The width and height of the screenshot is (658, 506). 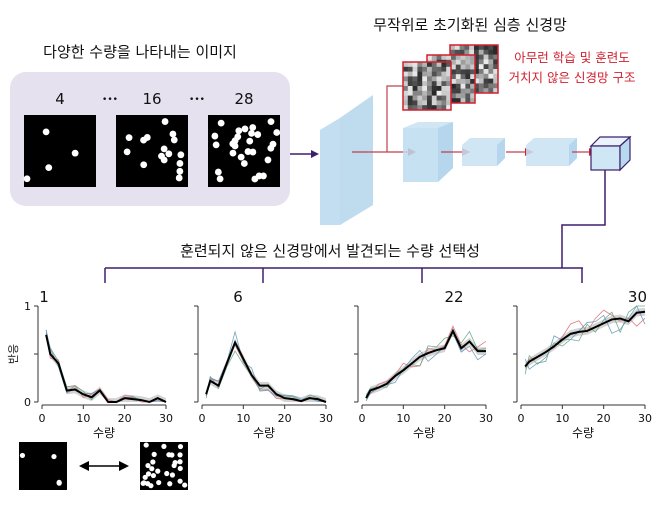 I want to click on chart-title: 22, so click(x=453, y=297).